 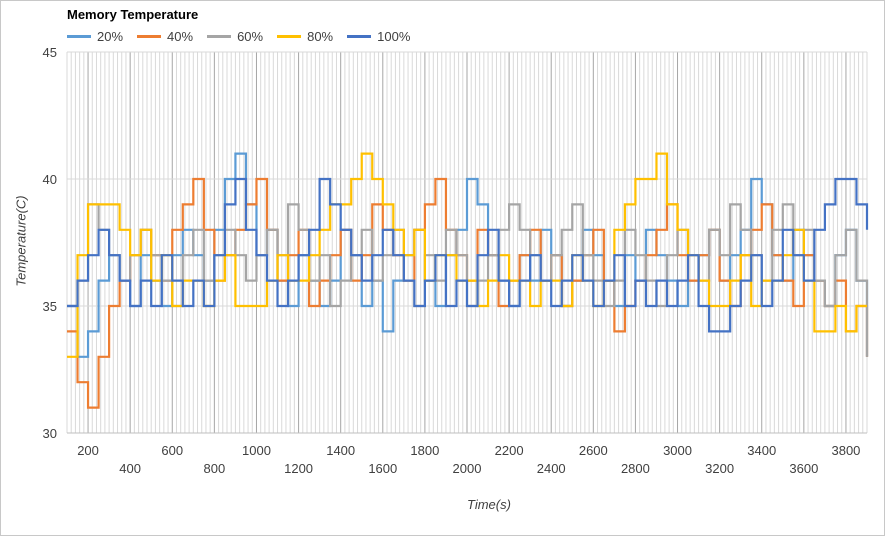 What do you see at coordinates (180, 36) in the screenshot?
I see `legend-label-40: 40%` at bounding box center [180, 36].